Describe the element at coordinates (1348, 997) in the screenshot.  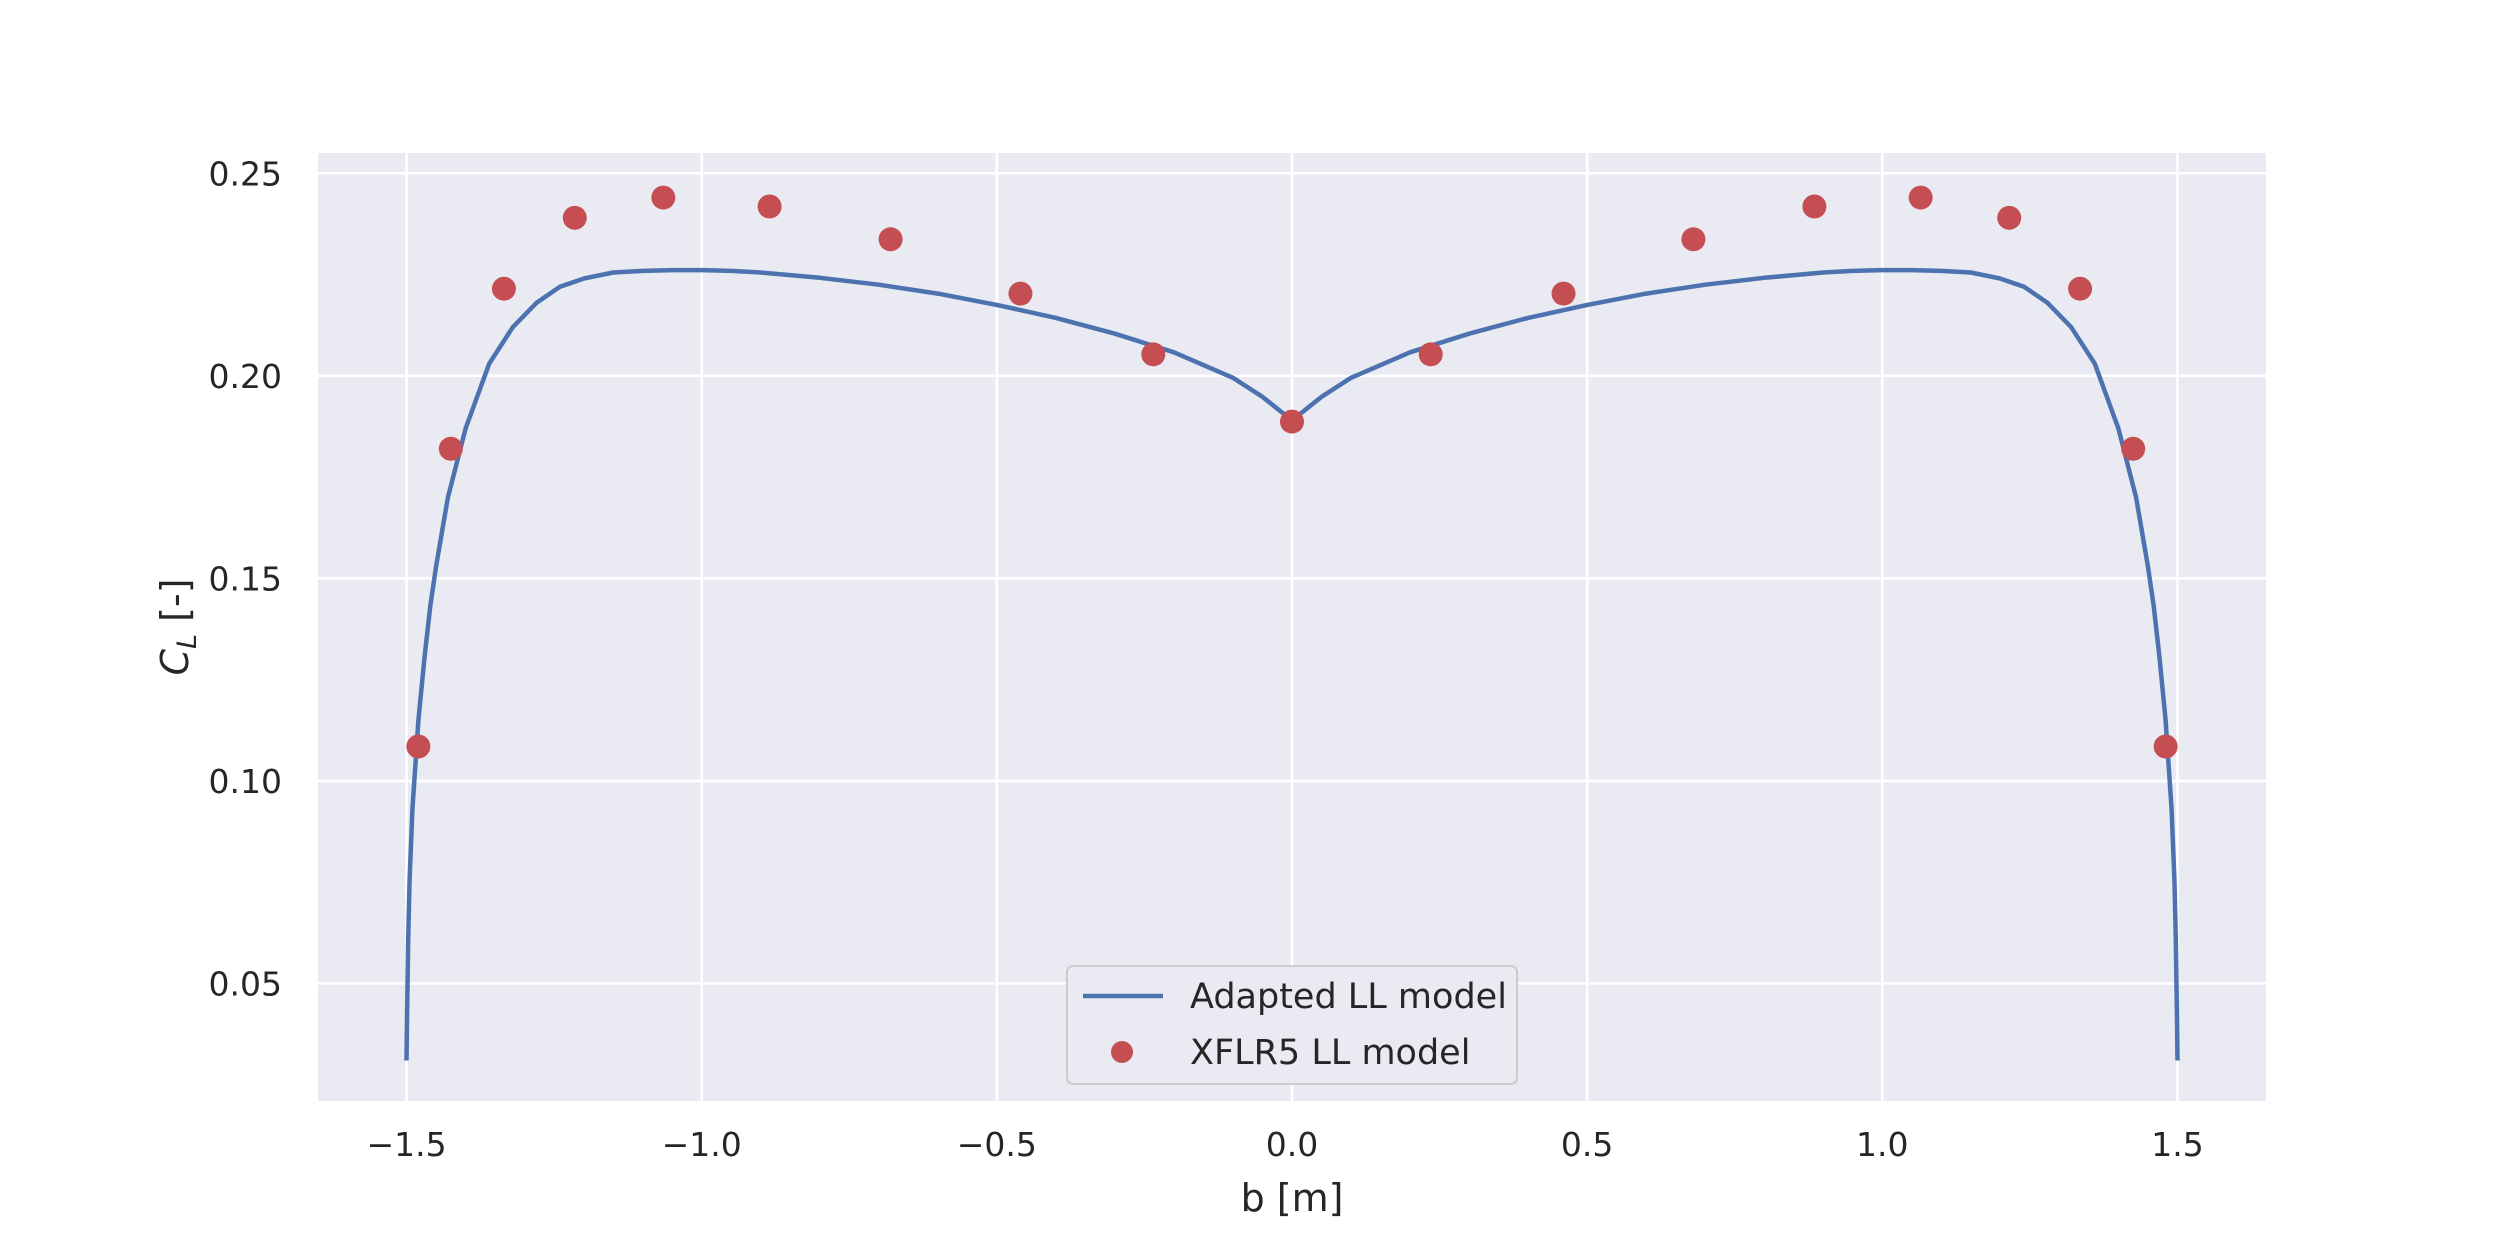
I see `legend-entry-adapted-ll: Adapted LL model` at that location.